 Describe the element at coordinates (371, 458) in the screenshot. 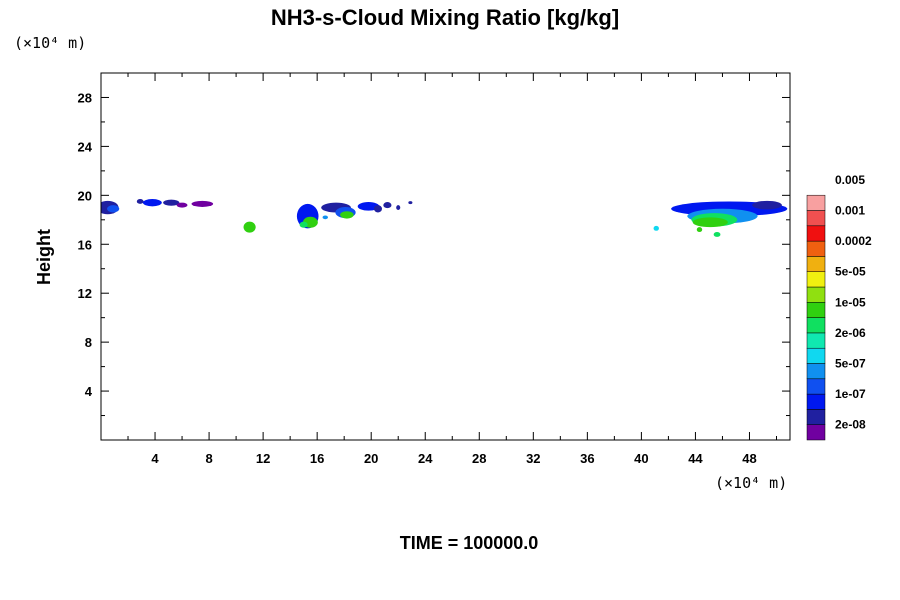

I see `x-tick-label: 20` at that location.